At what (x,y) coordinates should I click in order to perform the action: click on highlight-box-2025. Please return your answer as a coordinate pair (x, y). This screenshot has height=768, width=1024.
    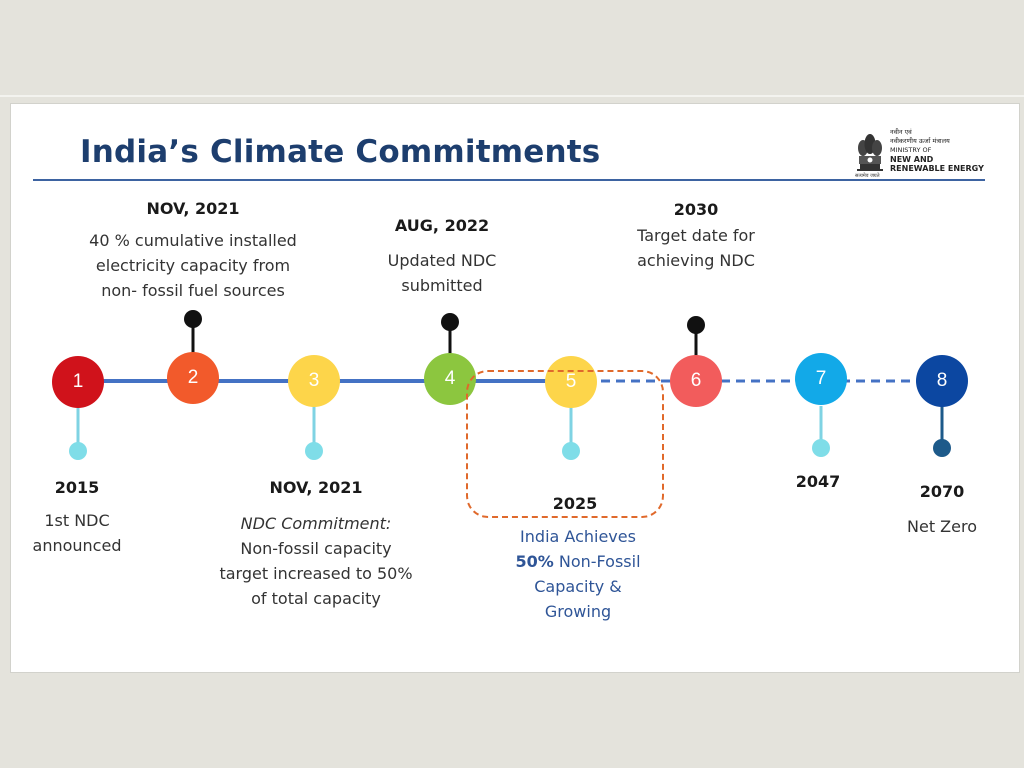
    Looking at the image, I should click on (565, 444).